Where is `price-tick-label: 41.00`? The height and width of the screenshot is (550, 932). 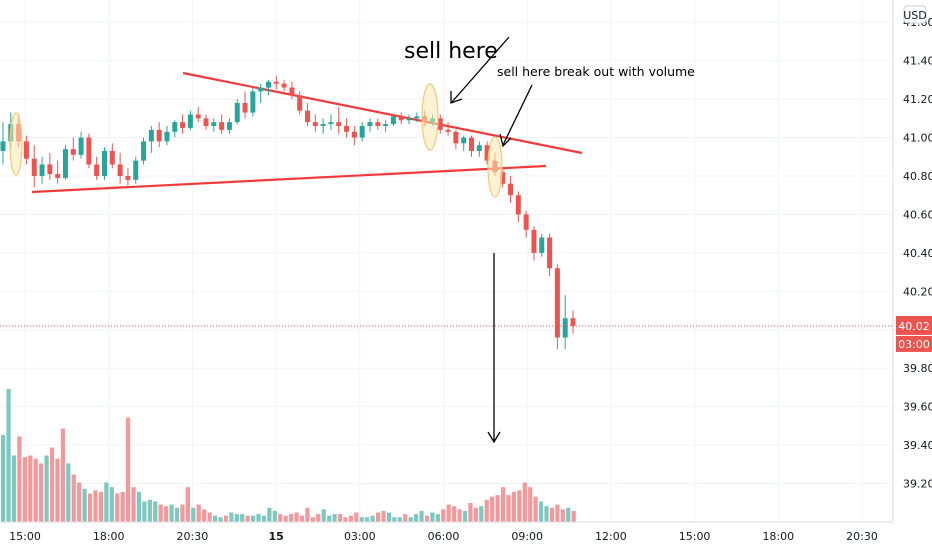
price-tick-label: 41.00 is located at coordinates (917, 138).